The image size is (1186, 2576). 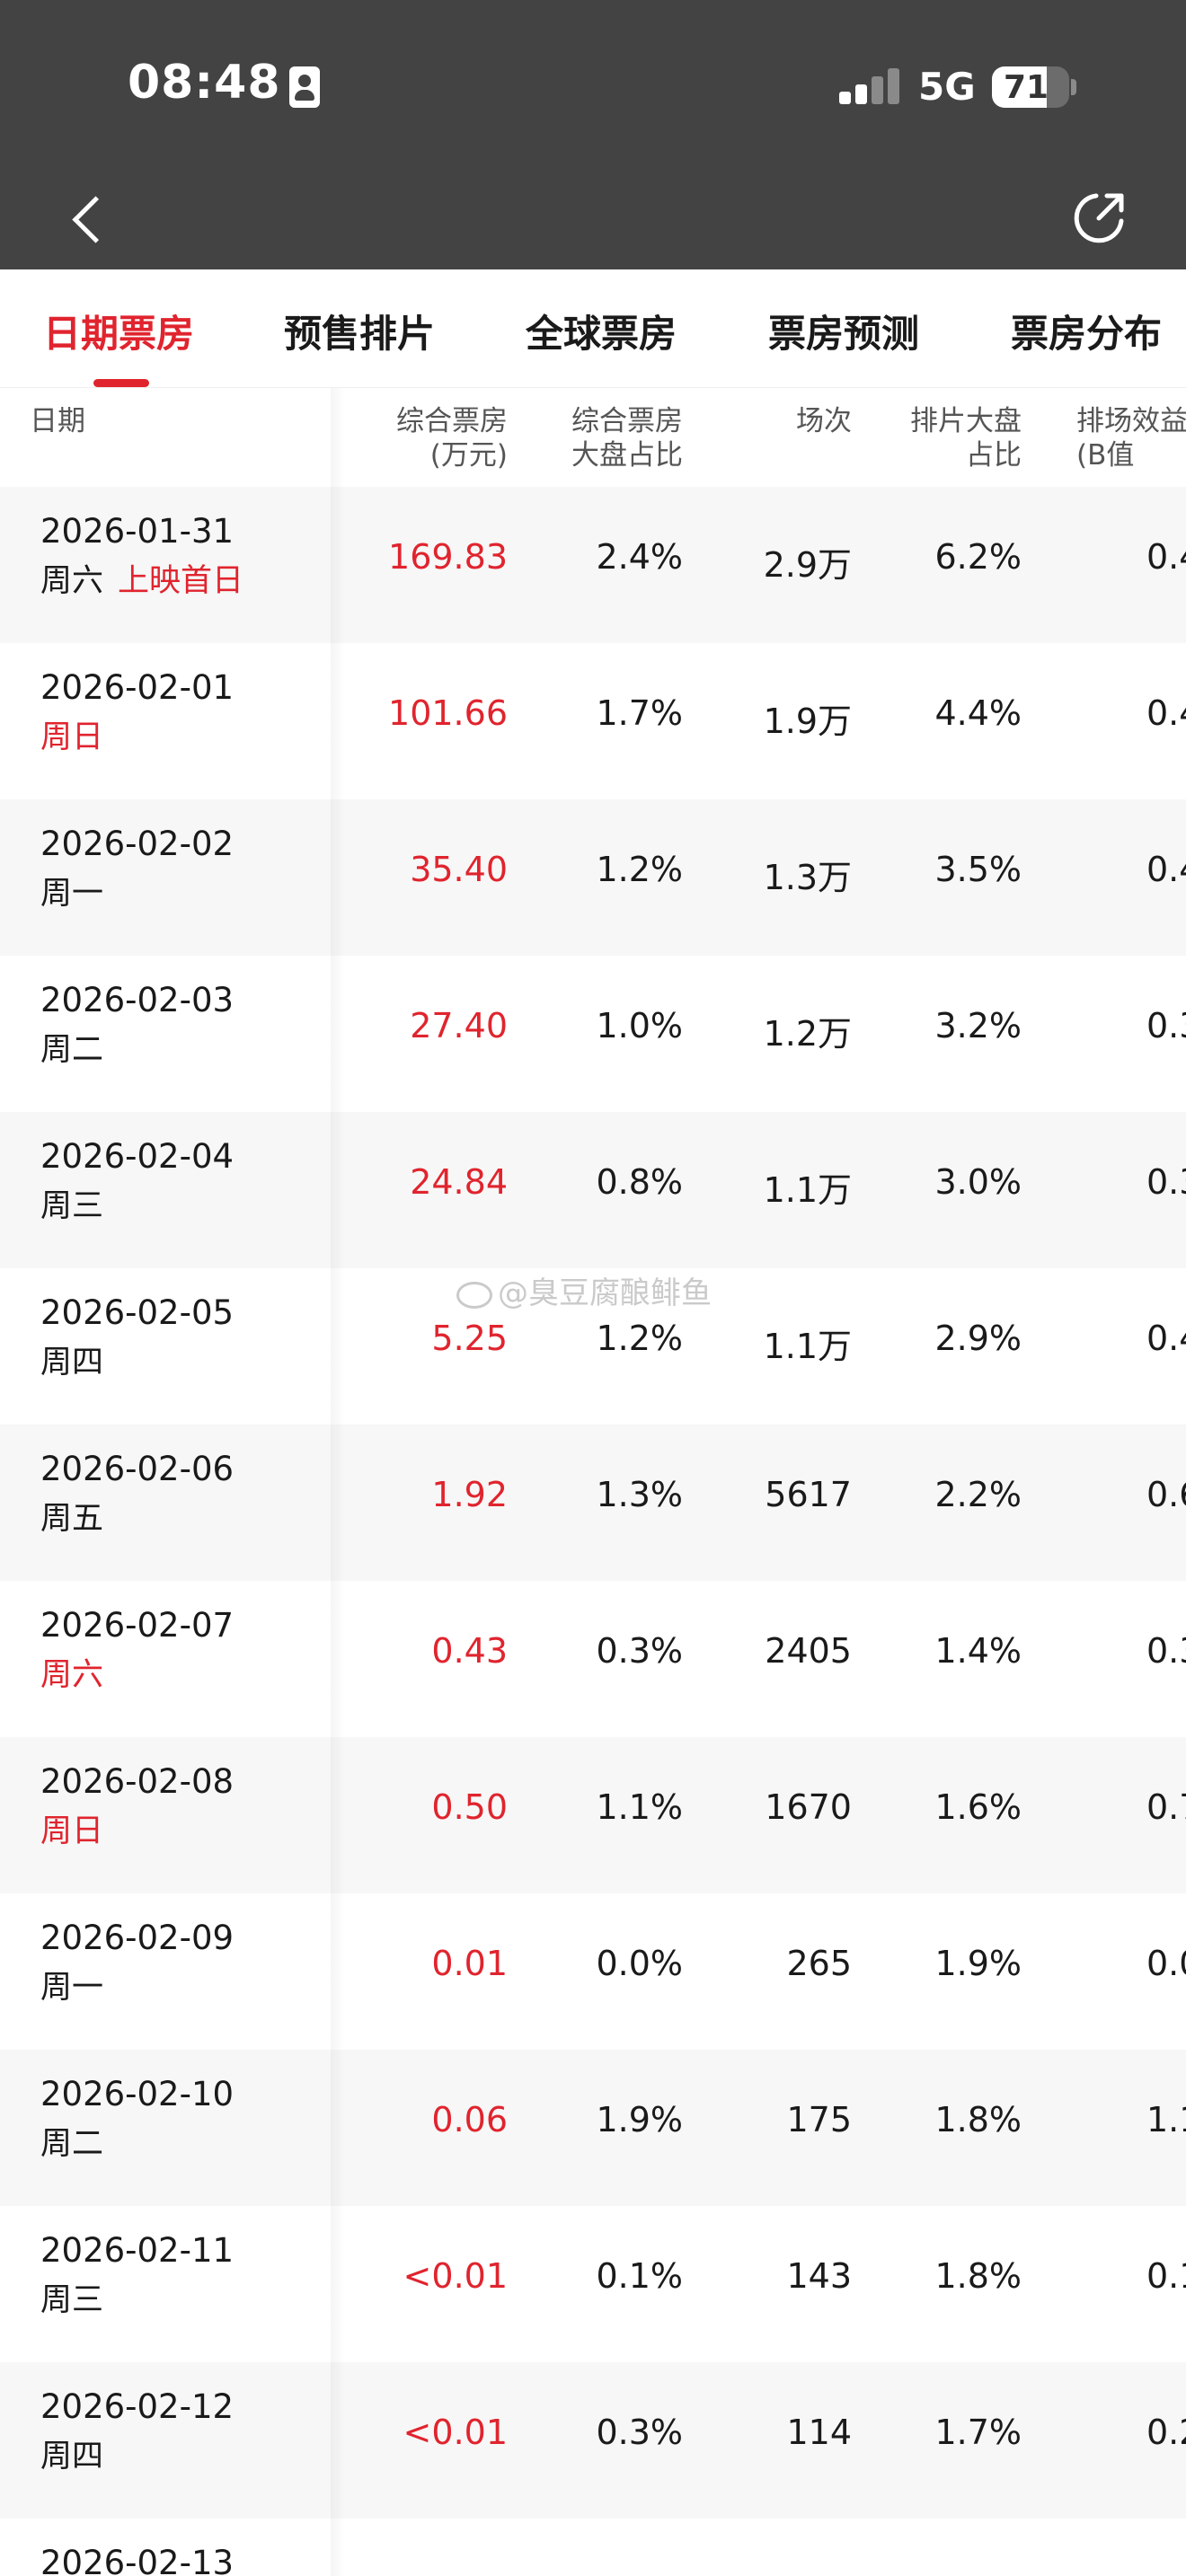 What do you see at coordinates (593, 1034) in the screenshot?
I see `table-row: 2026-02-03 周二 27.40 1.0% 1.2万 3.2% 0.3` at bounding box center [593, 1034].